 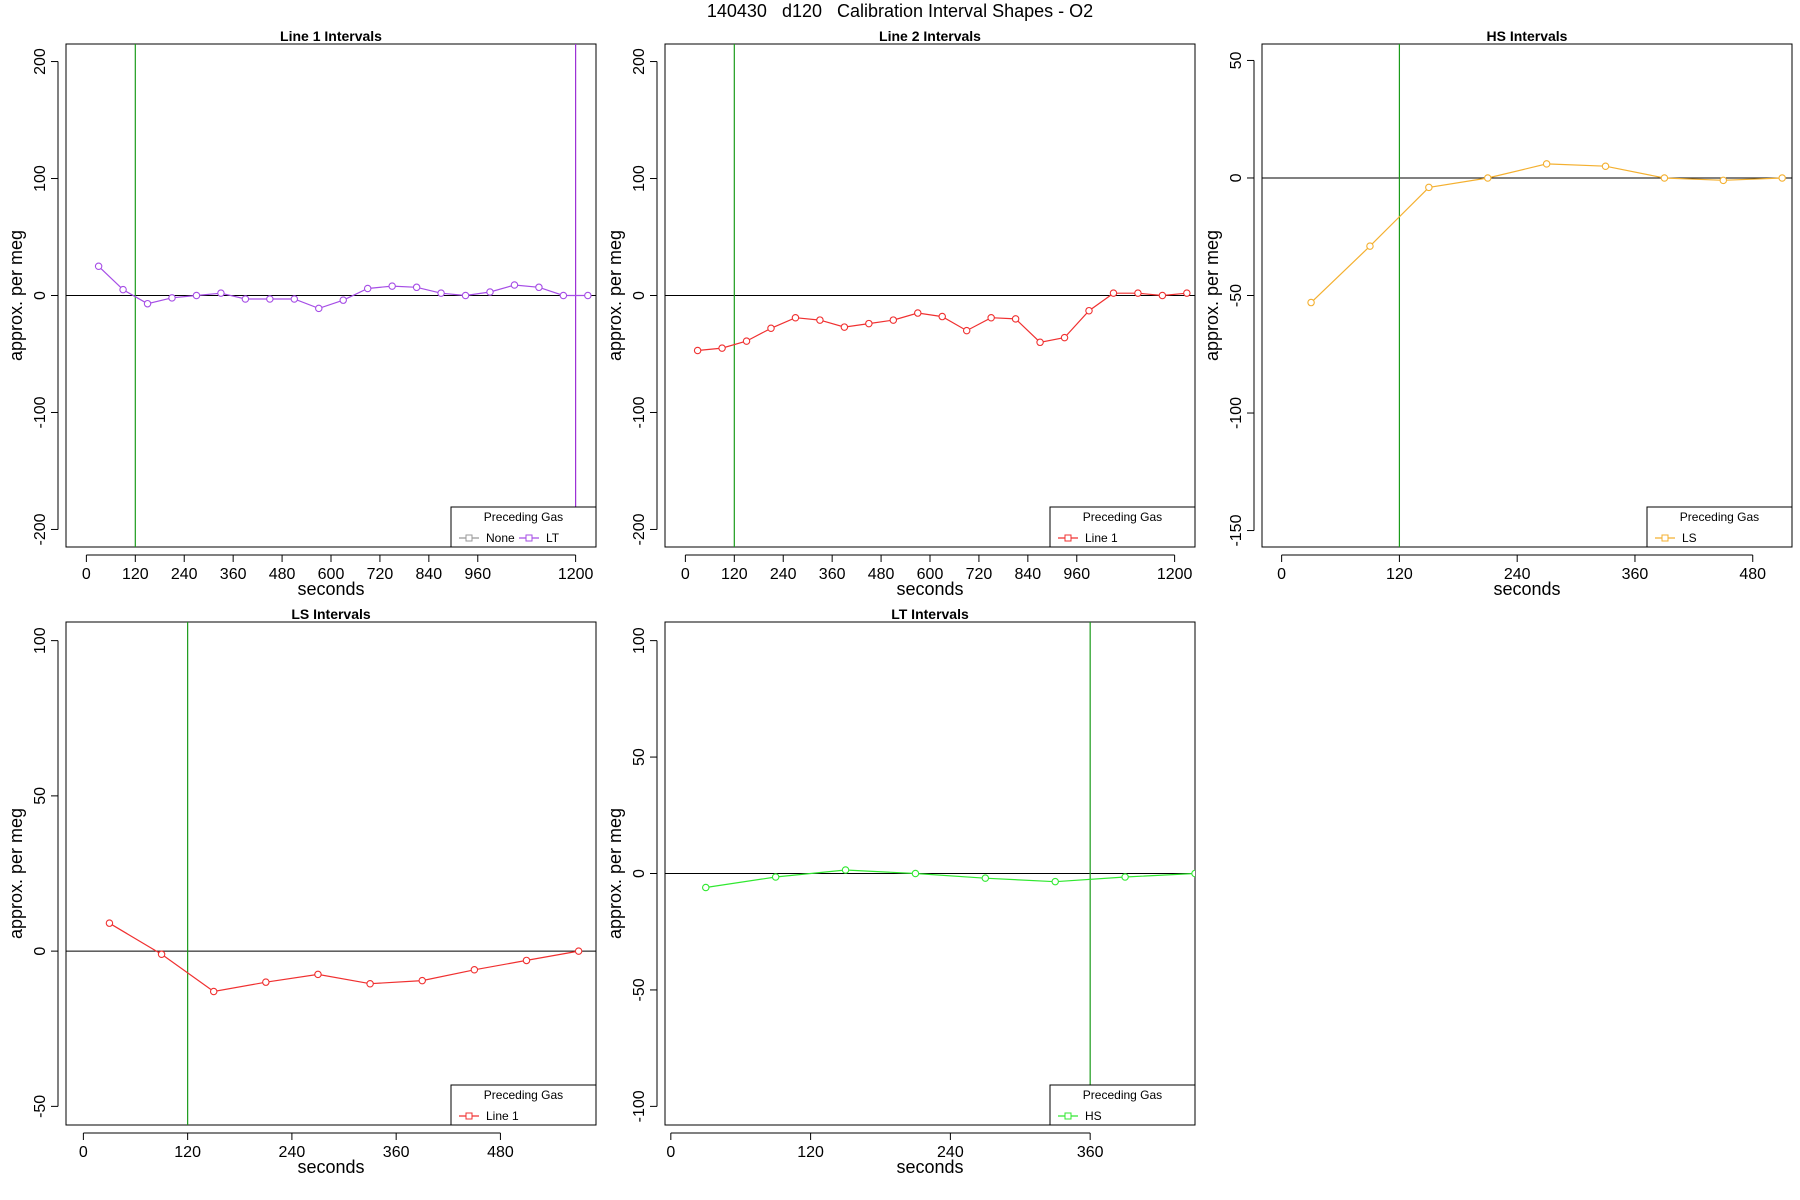 What do you see at coordinates (477, 574) in the screenshot?
I see `x-tick-label: 960` at bounding box center [477, 574].